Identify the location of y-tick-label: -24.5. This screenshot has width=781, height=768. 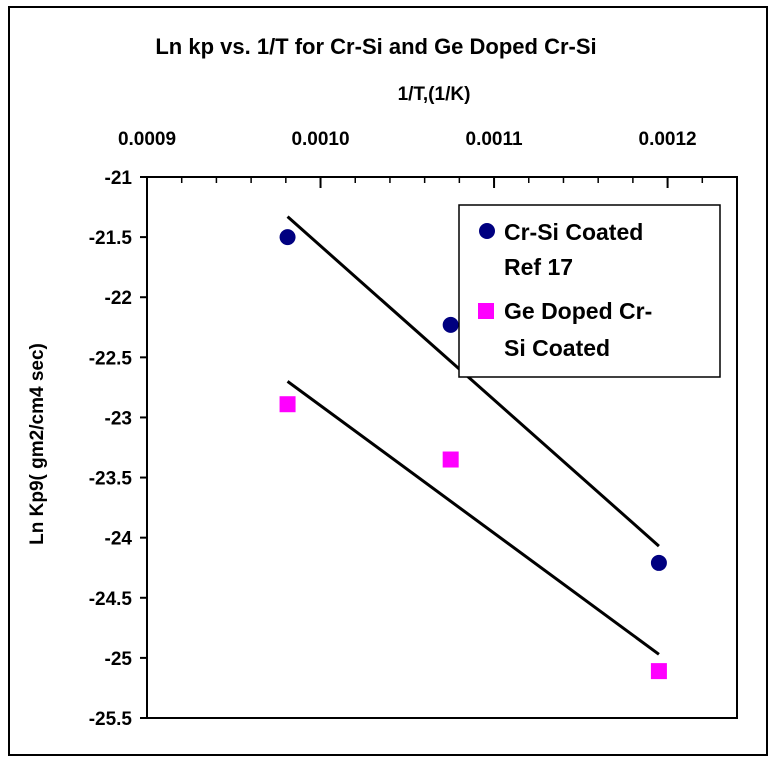
(111, 599).